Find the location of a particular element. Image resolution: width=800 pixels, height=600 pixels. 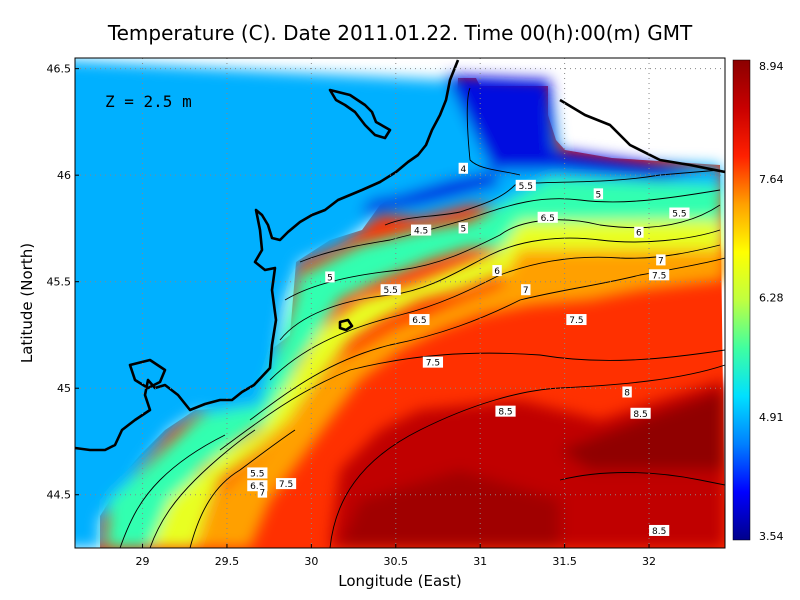

contour-label: 4 is located at coordinates (463, 168).